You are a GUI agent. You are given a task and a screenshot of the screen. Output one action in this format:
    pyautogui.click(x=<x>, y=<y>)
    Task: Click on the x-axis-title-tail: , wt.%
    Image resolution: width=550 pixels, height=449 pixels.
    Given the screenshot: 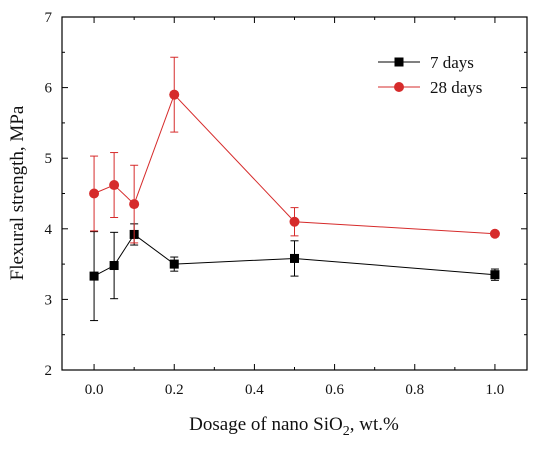 What is the action you would take?
    pyautogui.click(x=374, y=424)
    